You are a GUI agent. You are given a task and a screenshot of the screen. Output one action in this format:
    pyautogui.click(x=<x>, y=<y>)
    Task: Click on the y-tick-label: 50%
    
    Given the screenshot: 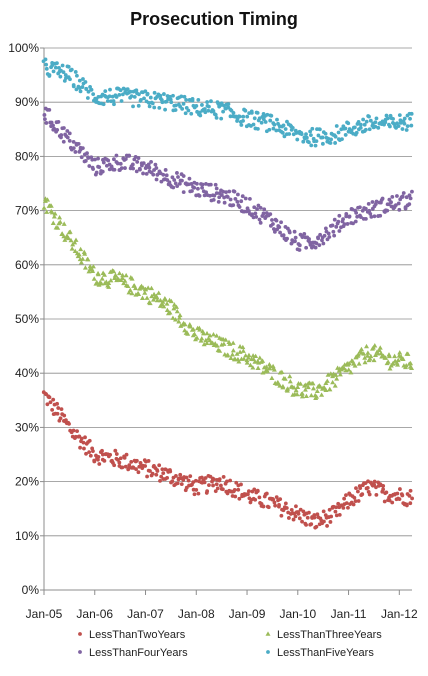 What is the action you would take?
    pyautogui.click(x=27, y=319)
    